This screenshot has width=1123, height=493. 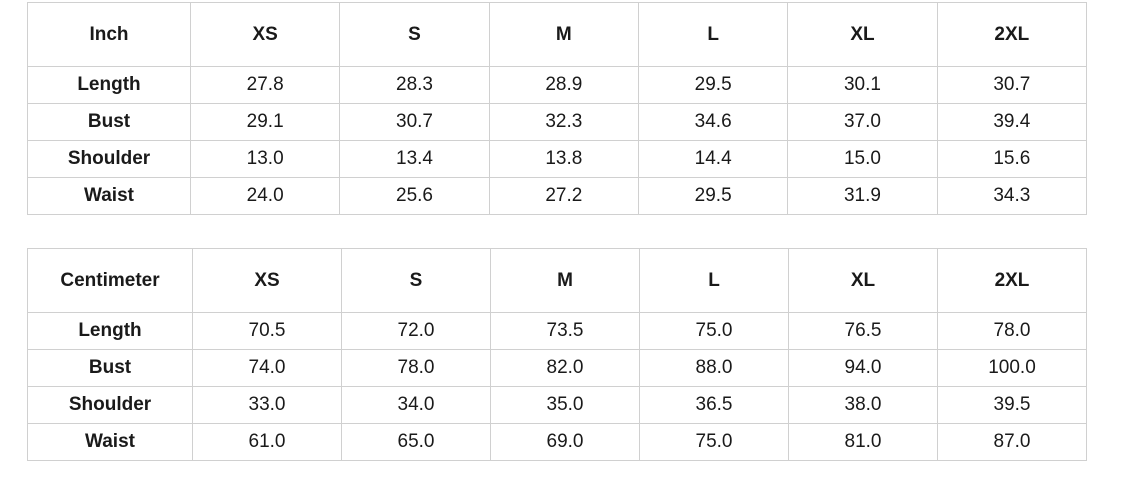 What do you see at coordinates (863, 405) in the screenshot?
I see `table-cell: 38.0` at bounding box center [863, 405].